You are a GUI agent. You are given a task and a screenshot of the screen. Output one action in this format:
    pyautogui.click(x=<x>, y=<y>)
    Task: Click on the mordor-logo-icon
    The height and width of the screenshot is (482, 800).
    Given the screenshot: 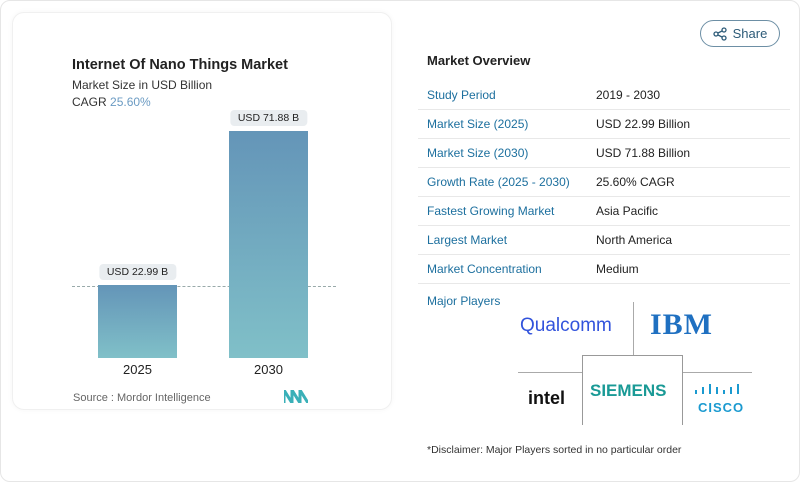 What is the action you would take?
    pyautogui.click(x=296, y=396)
    